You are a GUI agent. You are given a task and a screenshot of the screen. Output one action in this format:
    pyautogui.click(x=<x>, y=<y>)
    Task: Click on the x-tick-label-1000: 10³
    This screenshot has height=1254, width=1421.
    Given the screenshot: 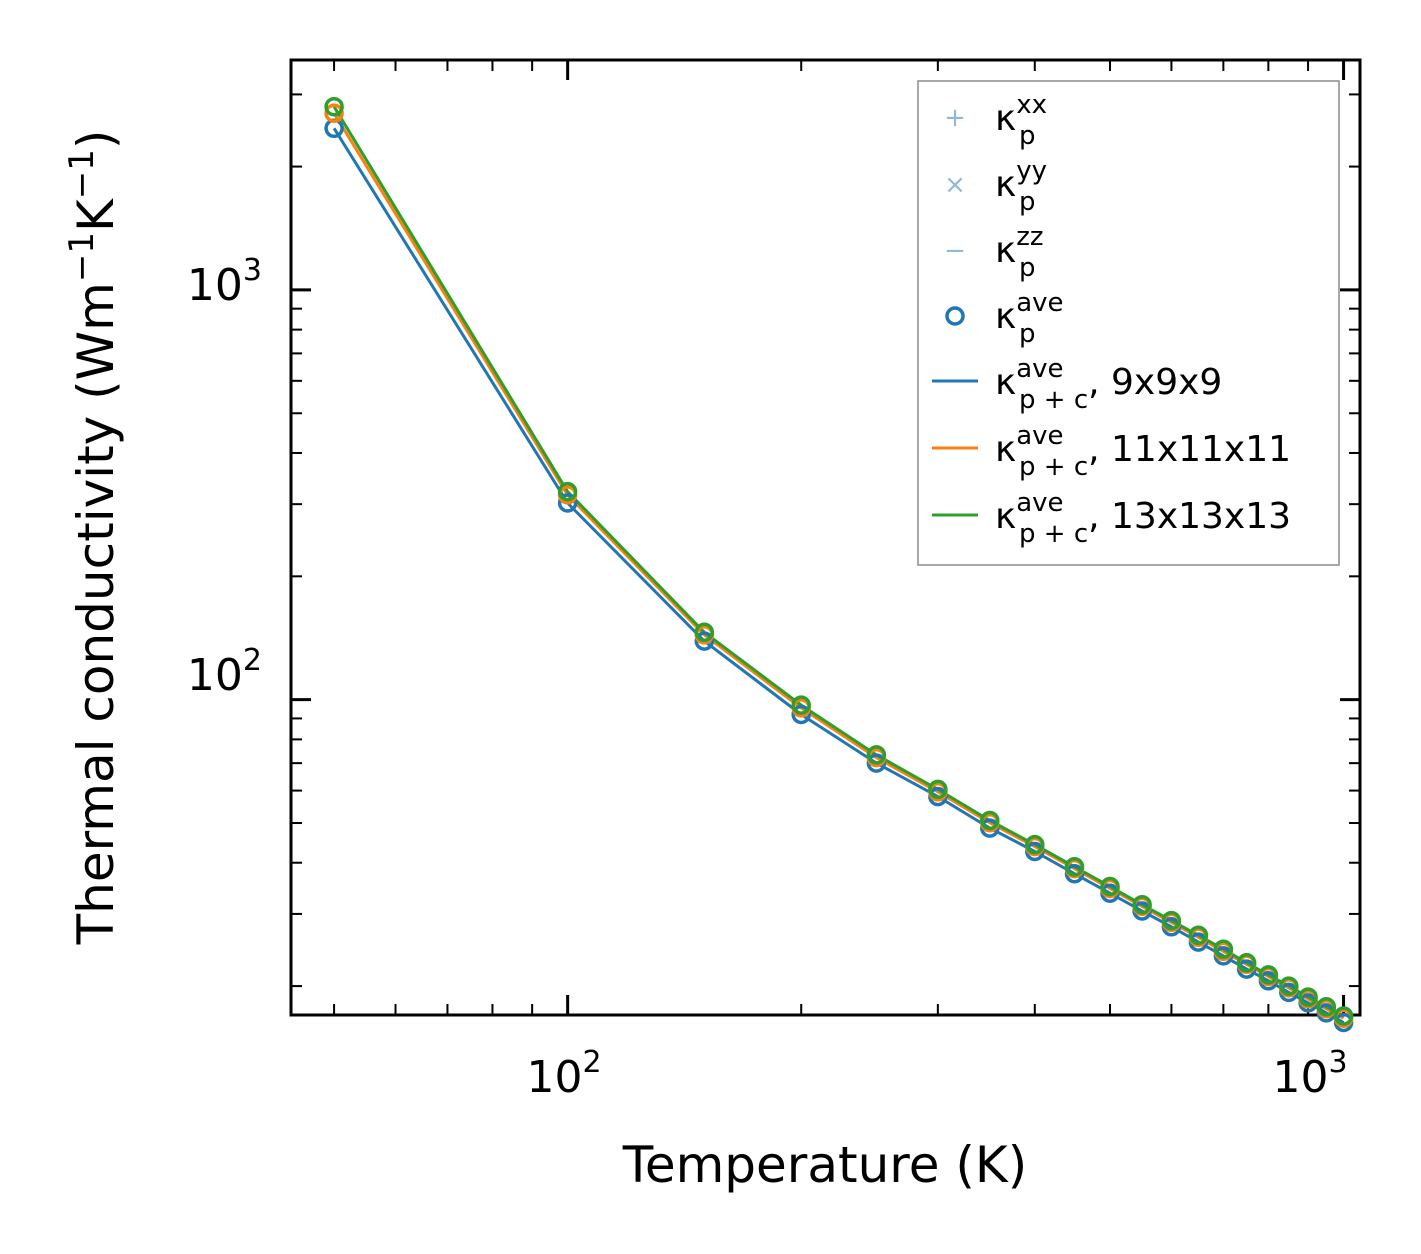 What is the action you would take?
    pyautogui.click(x=1309, y=1074)
    